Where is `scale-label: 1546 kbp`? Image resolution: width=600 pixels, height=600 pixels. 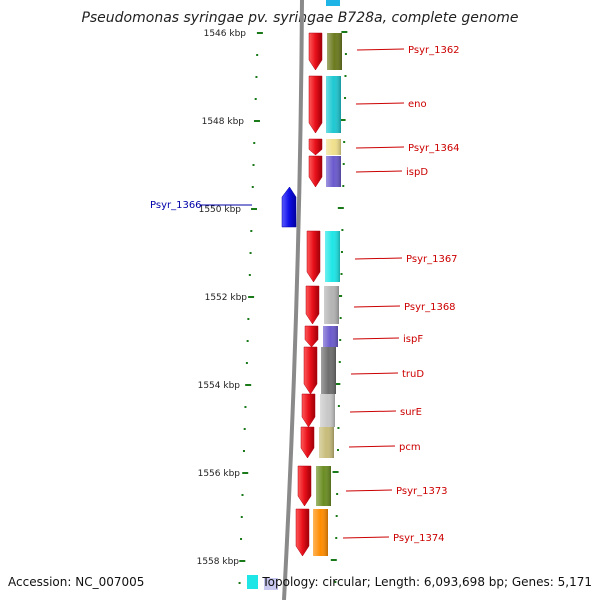
scale-label: 1546 kbp is located at coordinates (225, 34).